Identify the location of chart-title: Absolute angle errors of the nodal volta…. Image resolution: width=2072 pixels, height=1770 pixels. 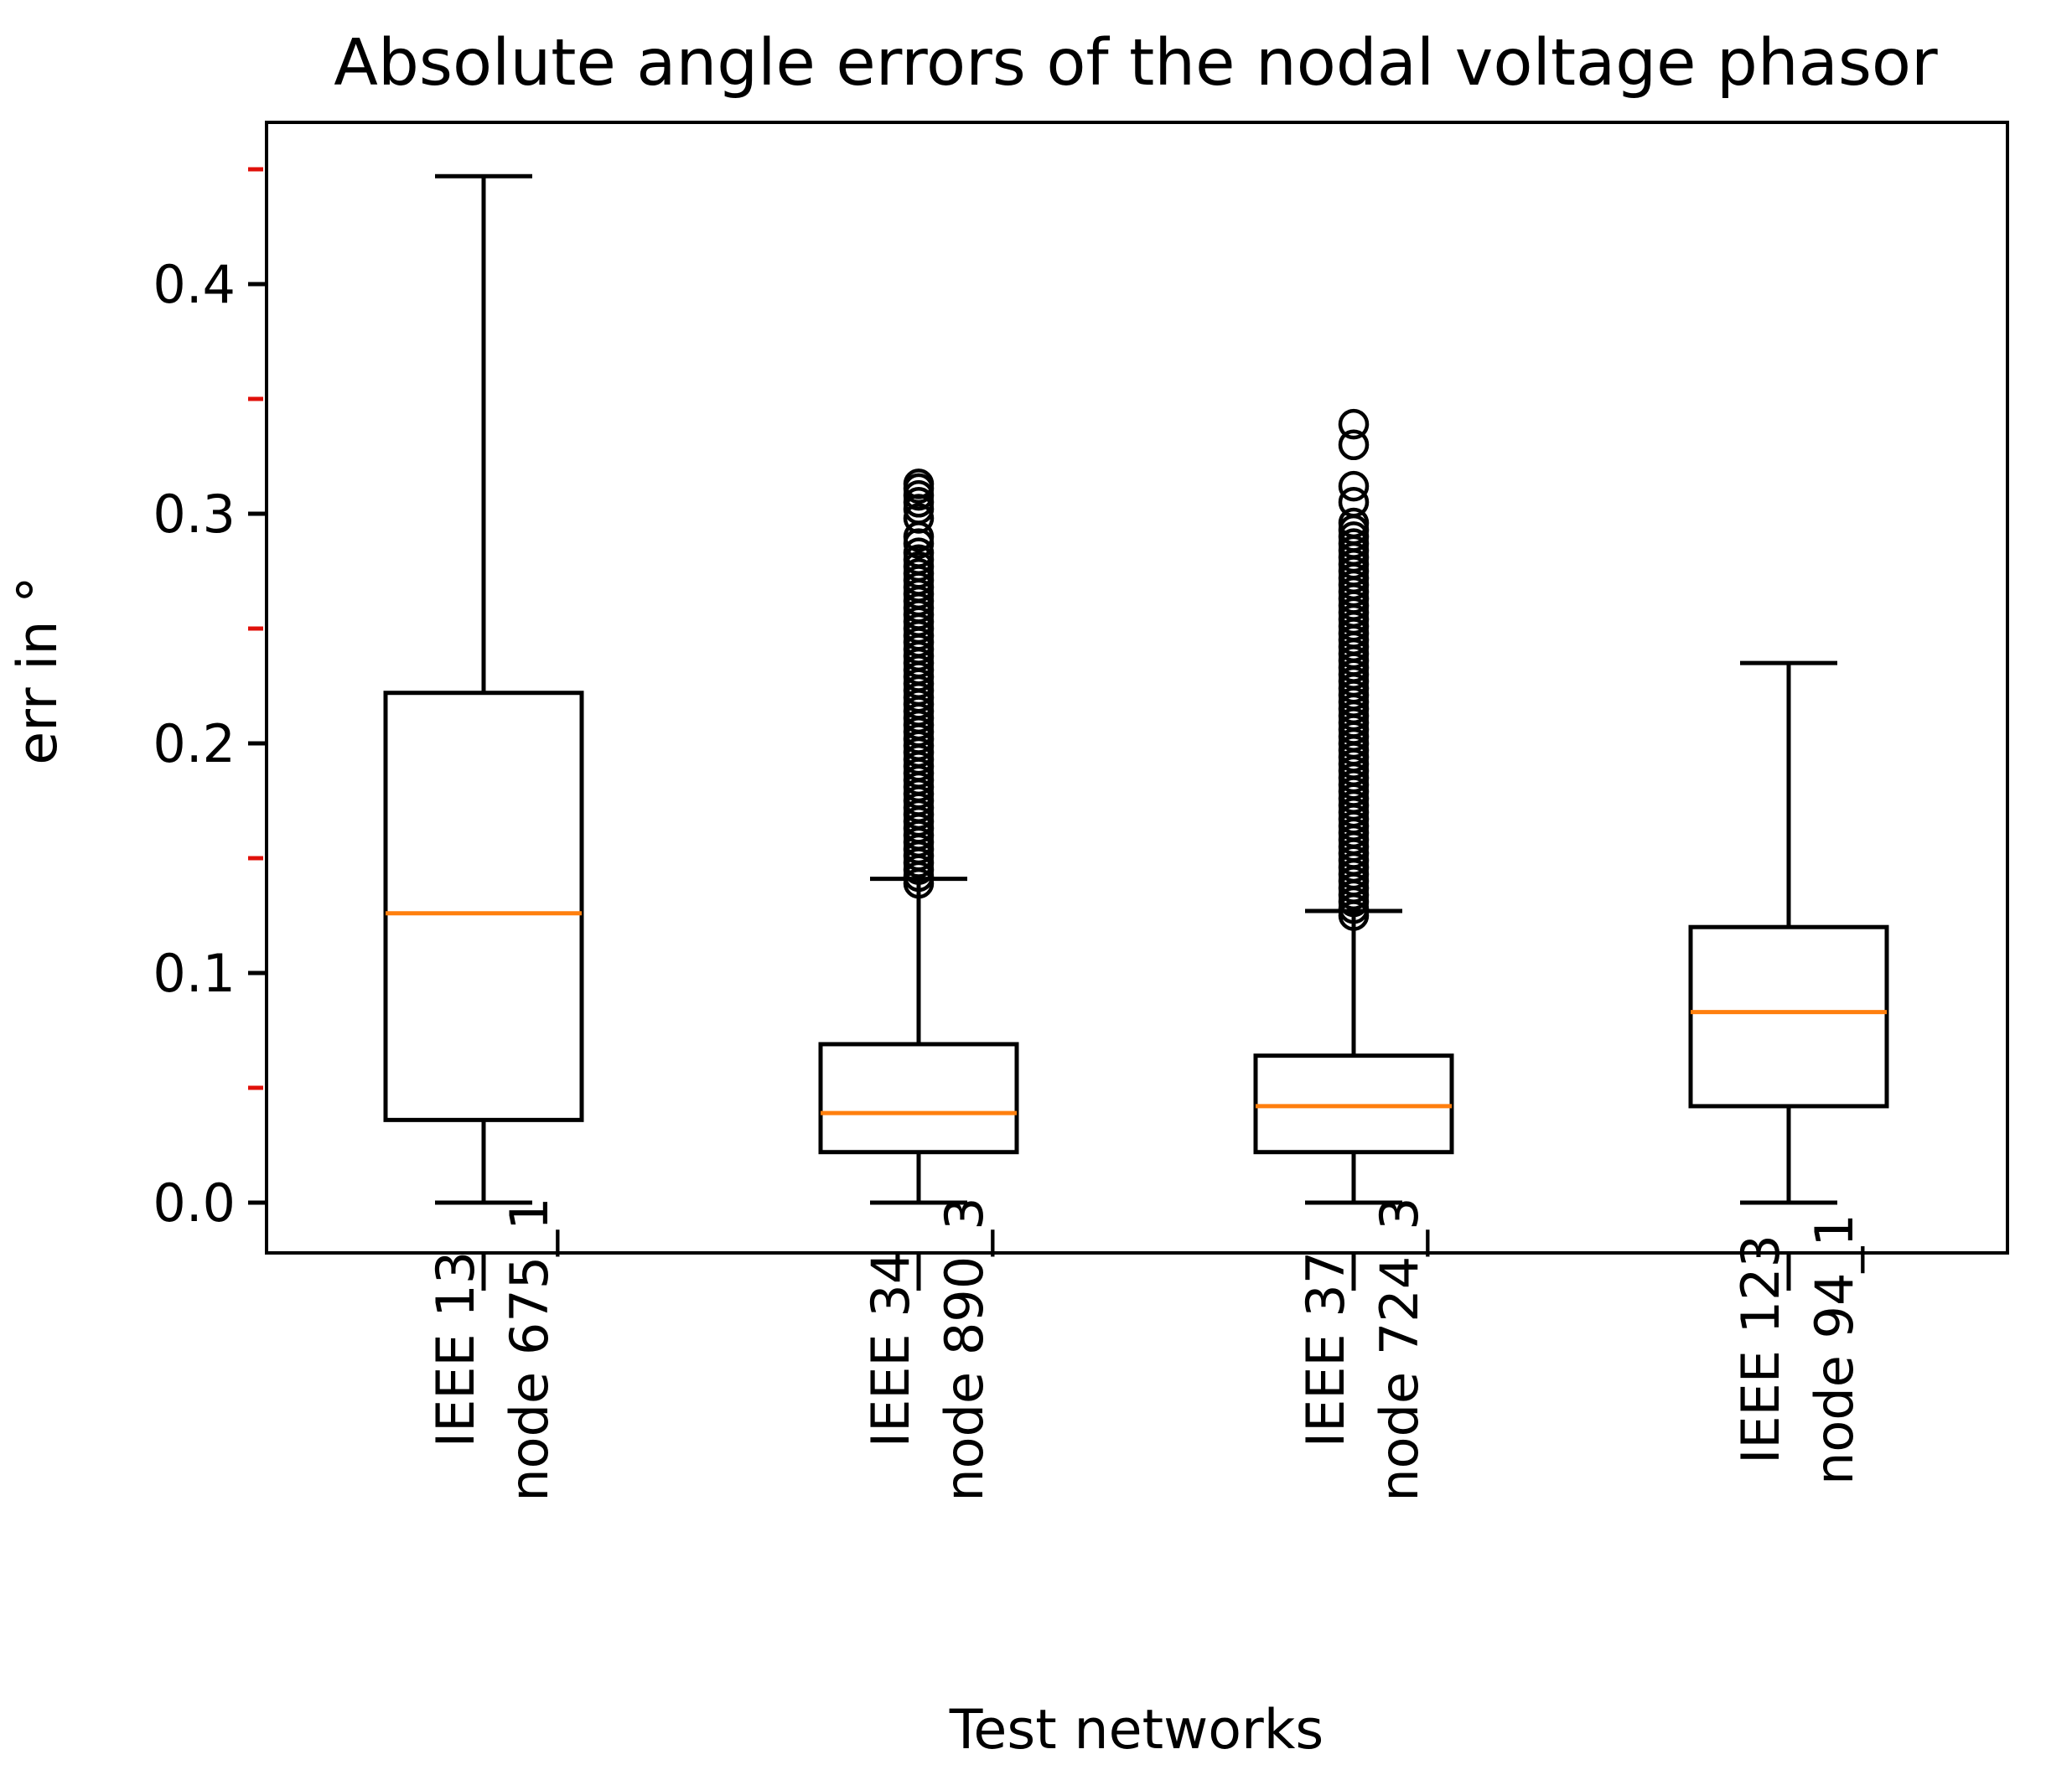
(1136, 63).